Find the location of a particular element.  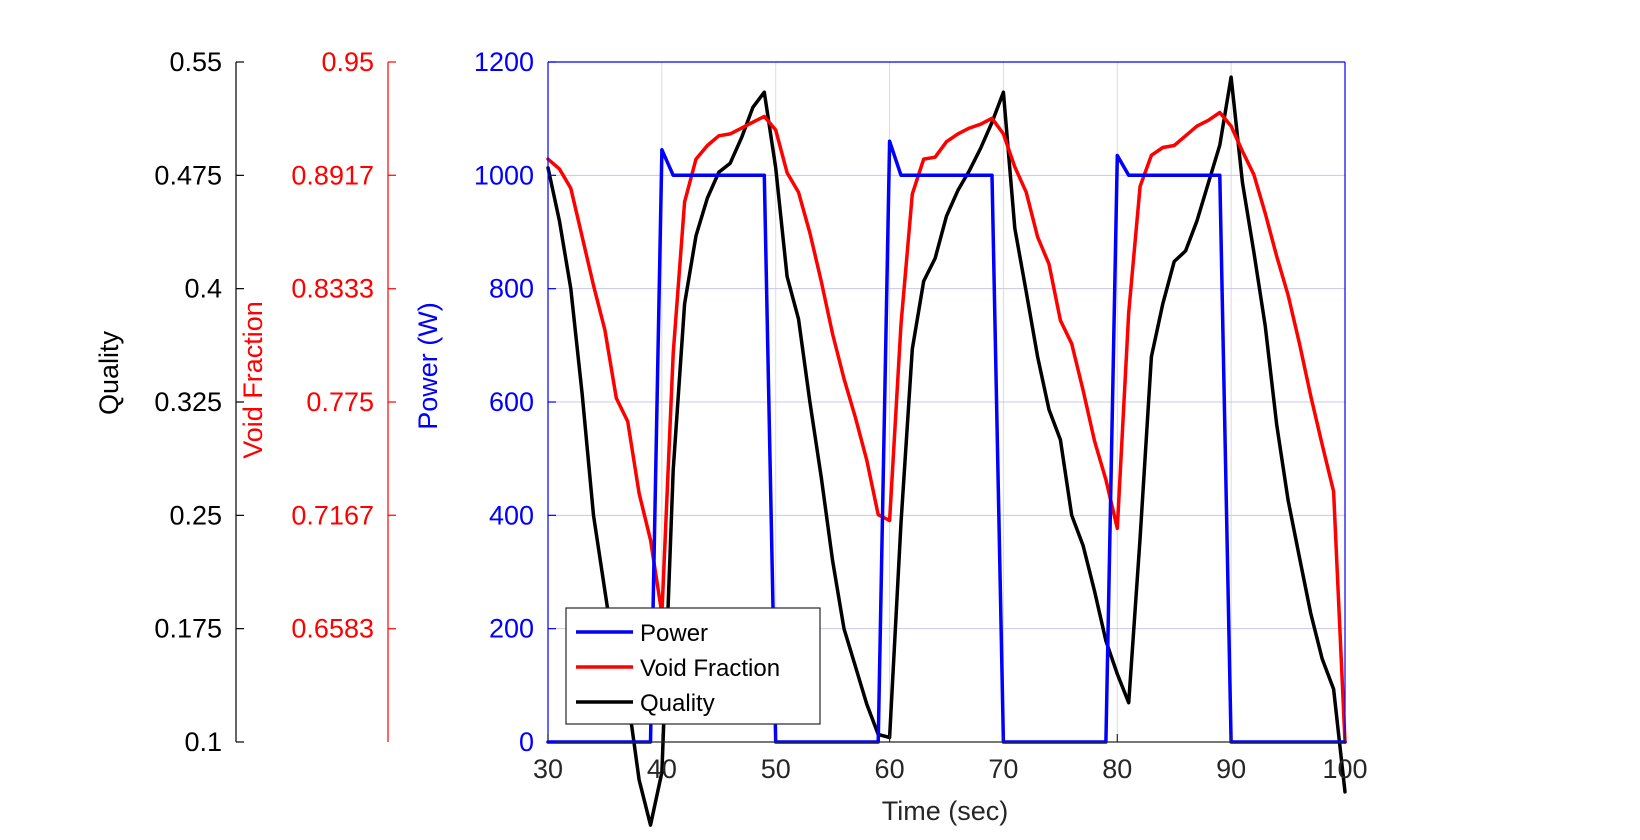

y-tick-label-quality-3: 0.325 is located at coordinates (188, 402).